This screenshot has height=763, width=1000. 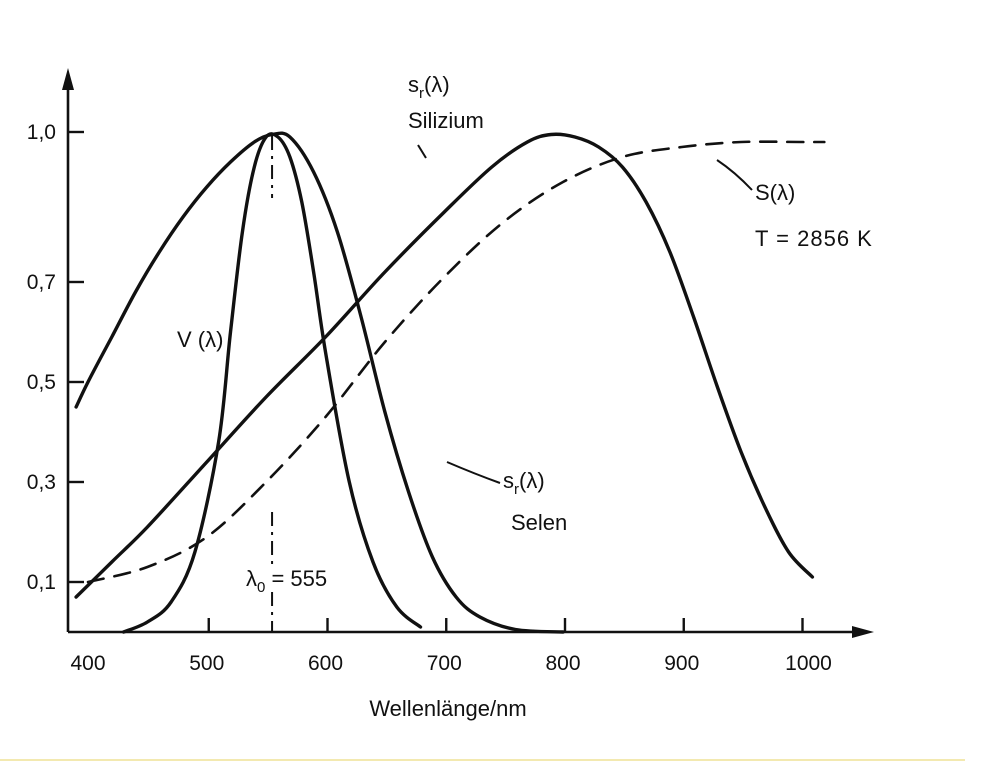 I want to click on x-tick-label: 500, so click(x=206, y=663).